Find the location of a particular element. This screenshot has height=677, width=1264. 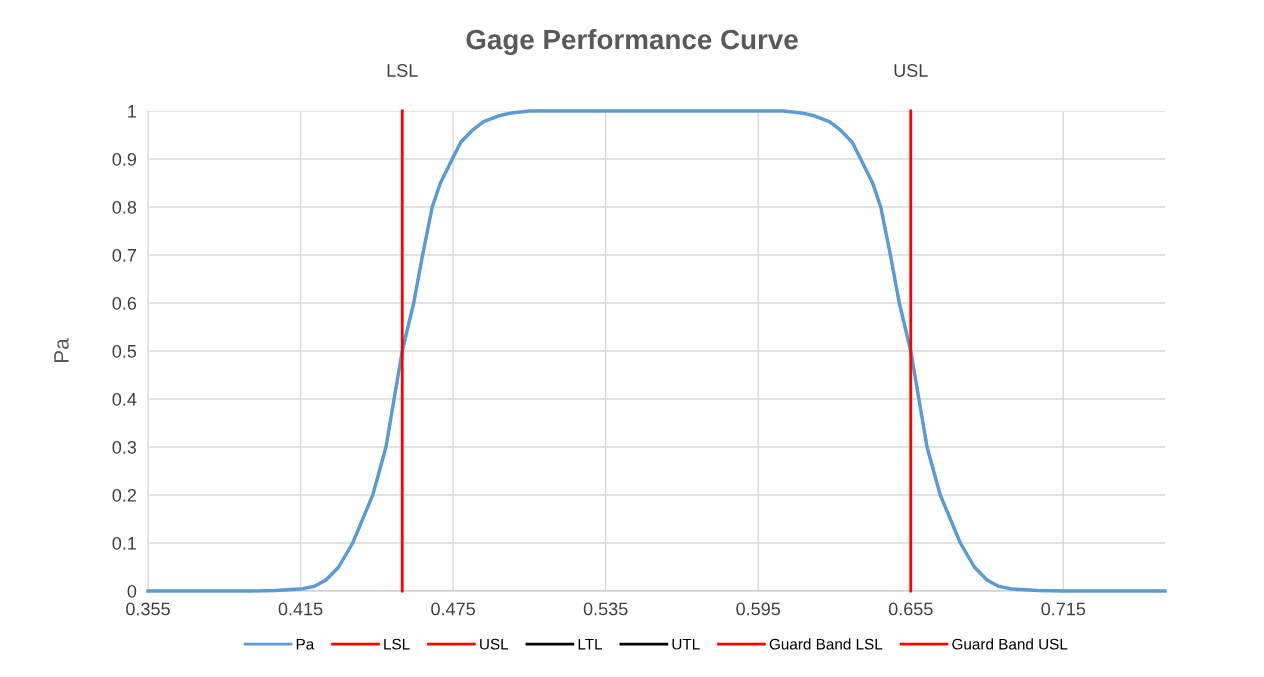

chart-title: Gage Performance Curve is located at coordinates (632, 42).